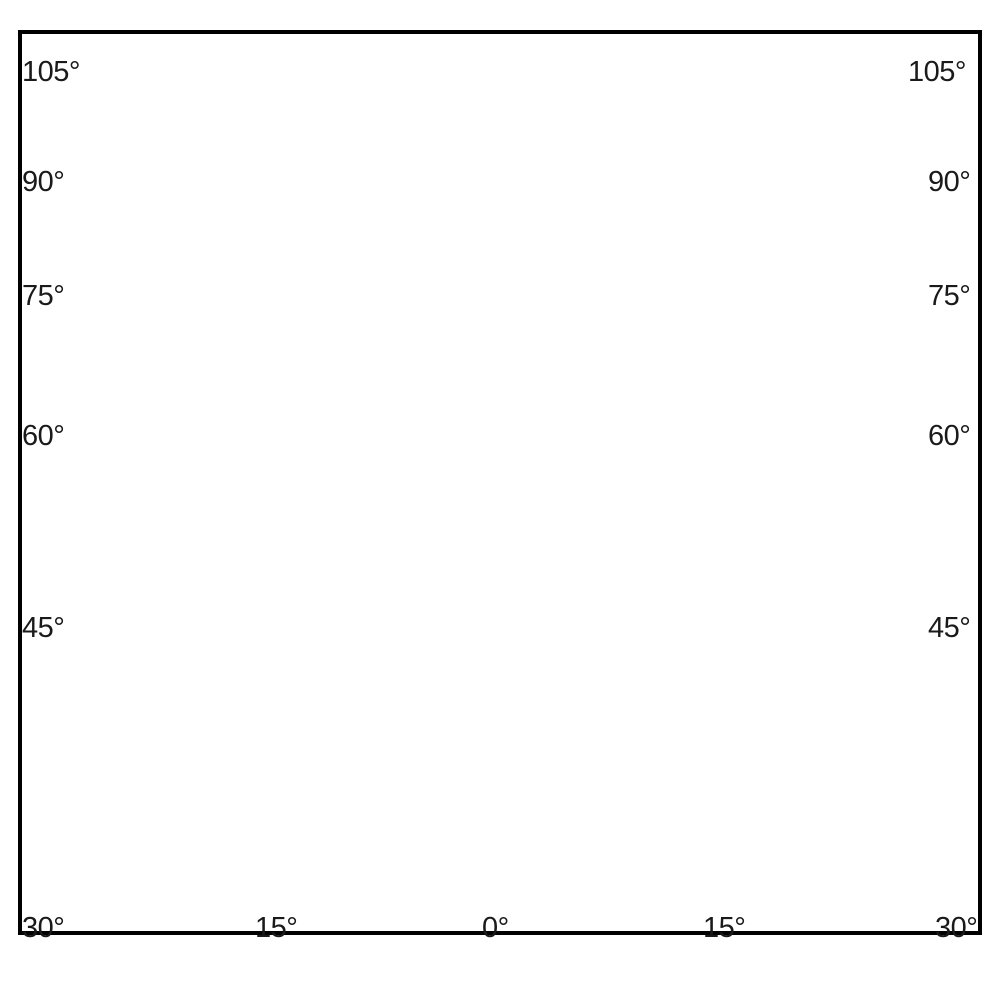 The width and height of the screenshot is (1000, 1000). Describe the element at coordinates (949, 296) in the screenshot. I see `angle-label-right-2: 75°` at that location.